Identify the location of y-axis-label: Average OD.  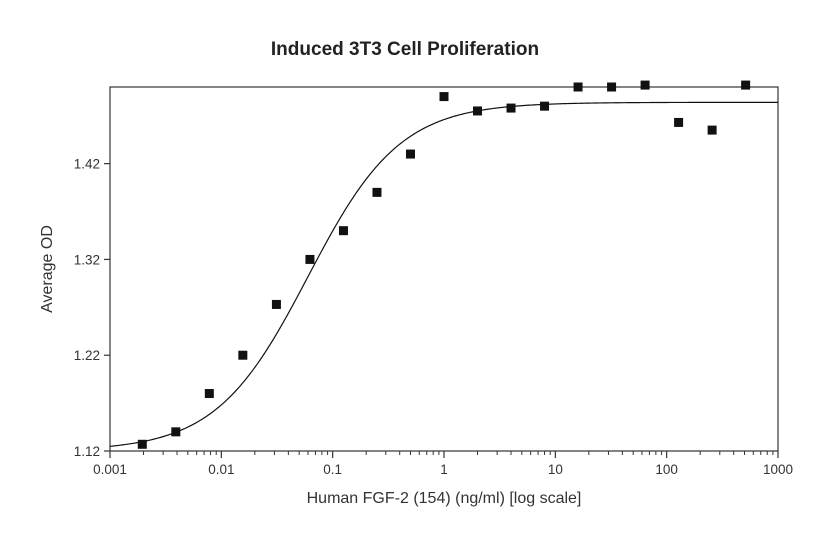
(47, 269).